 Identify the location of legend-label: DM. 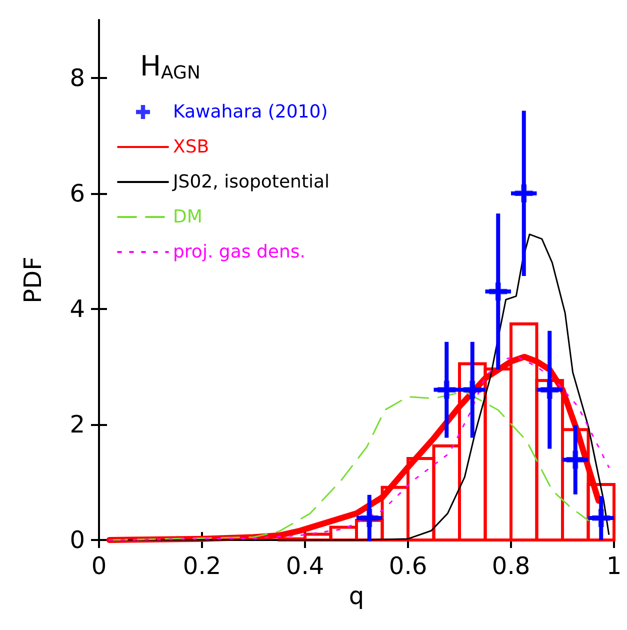
(187, 217).